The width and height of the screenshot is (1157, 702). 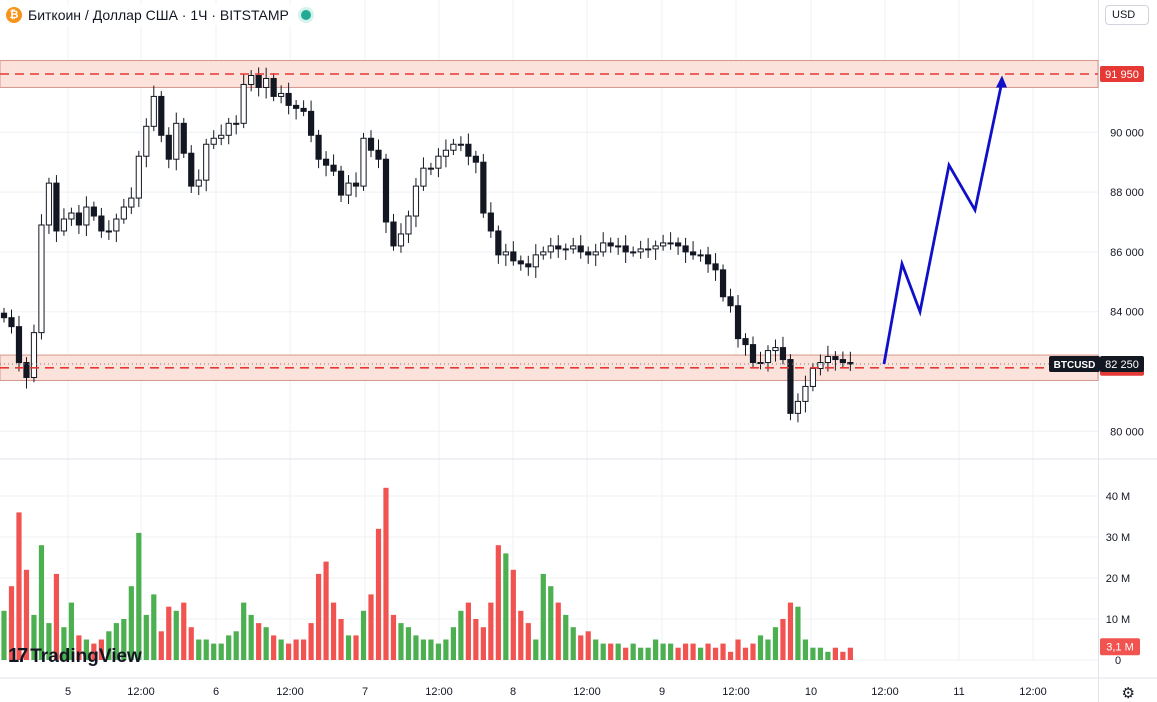 What do you see at coordinates (1128, 693) in the screenshot?
I see `gear-icon: ⚙` at bounding box center [1128, 693].